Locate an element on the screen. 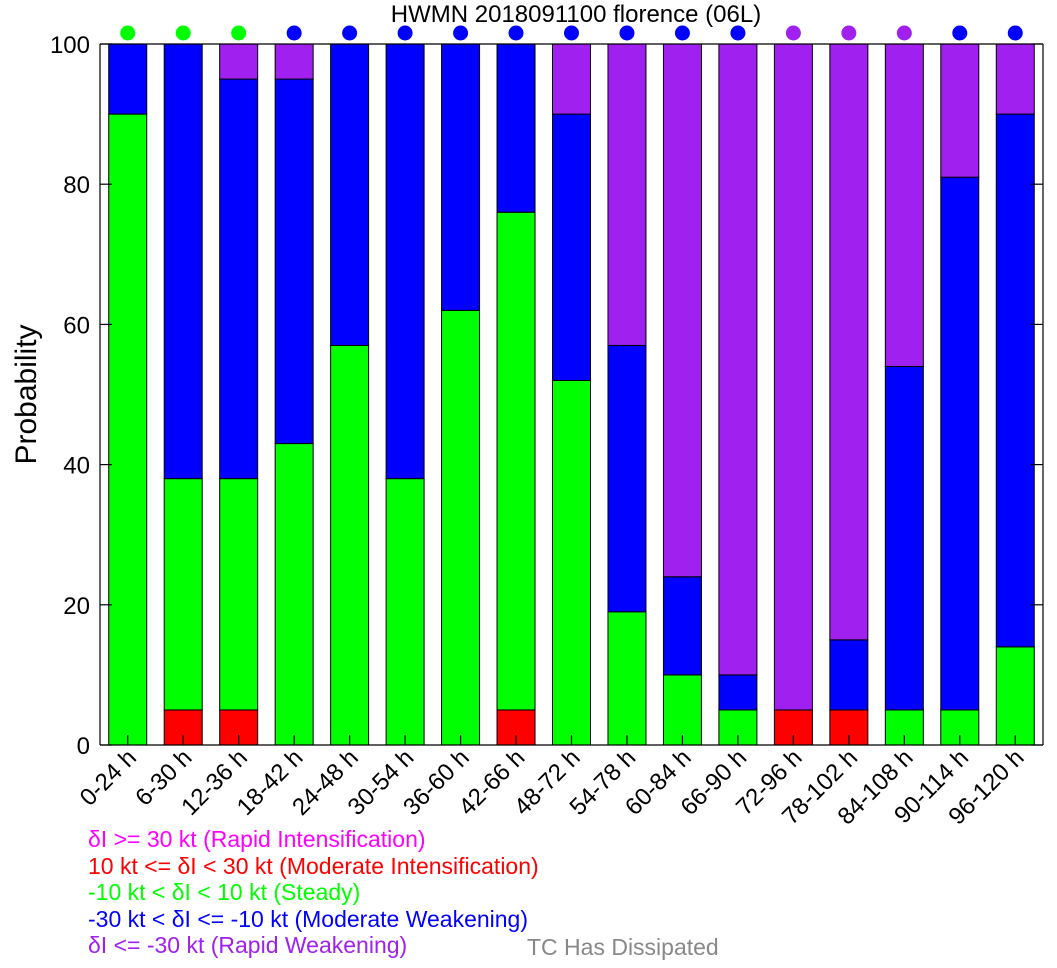 The image size is (1057, 968). legend-rapid-intensification: δI >= 30 kt (Rapid Intensification) is located at coordinates (257, 839).